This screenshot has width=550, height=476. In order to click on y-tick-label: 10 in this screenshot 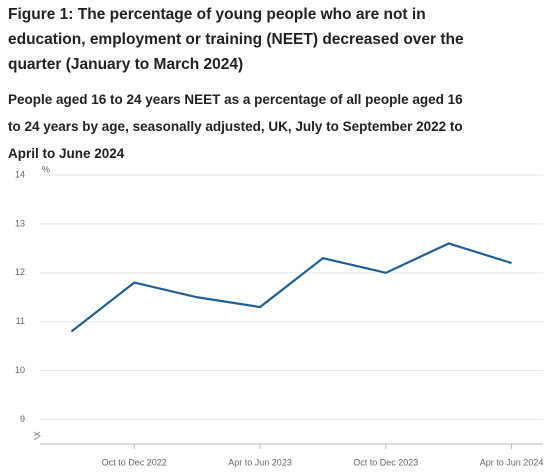, I will do `click(20, 370)`.